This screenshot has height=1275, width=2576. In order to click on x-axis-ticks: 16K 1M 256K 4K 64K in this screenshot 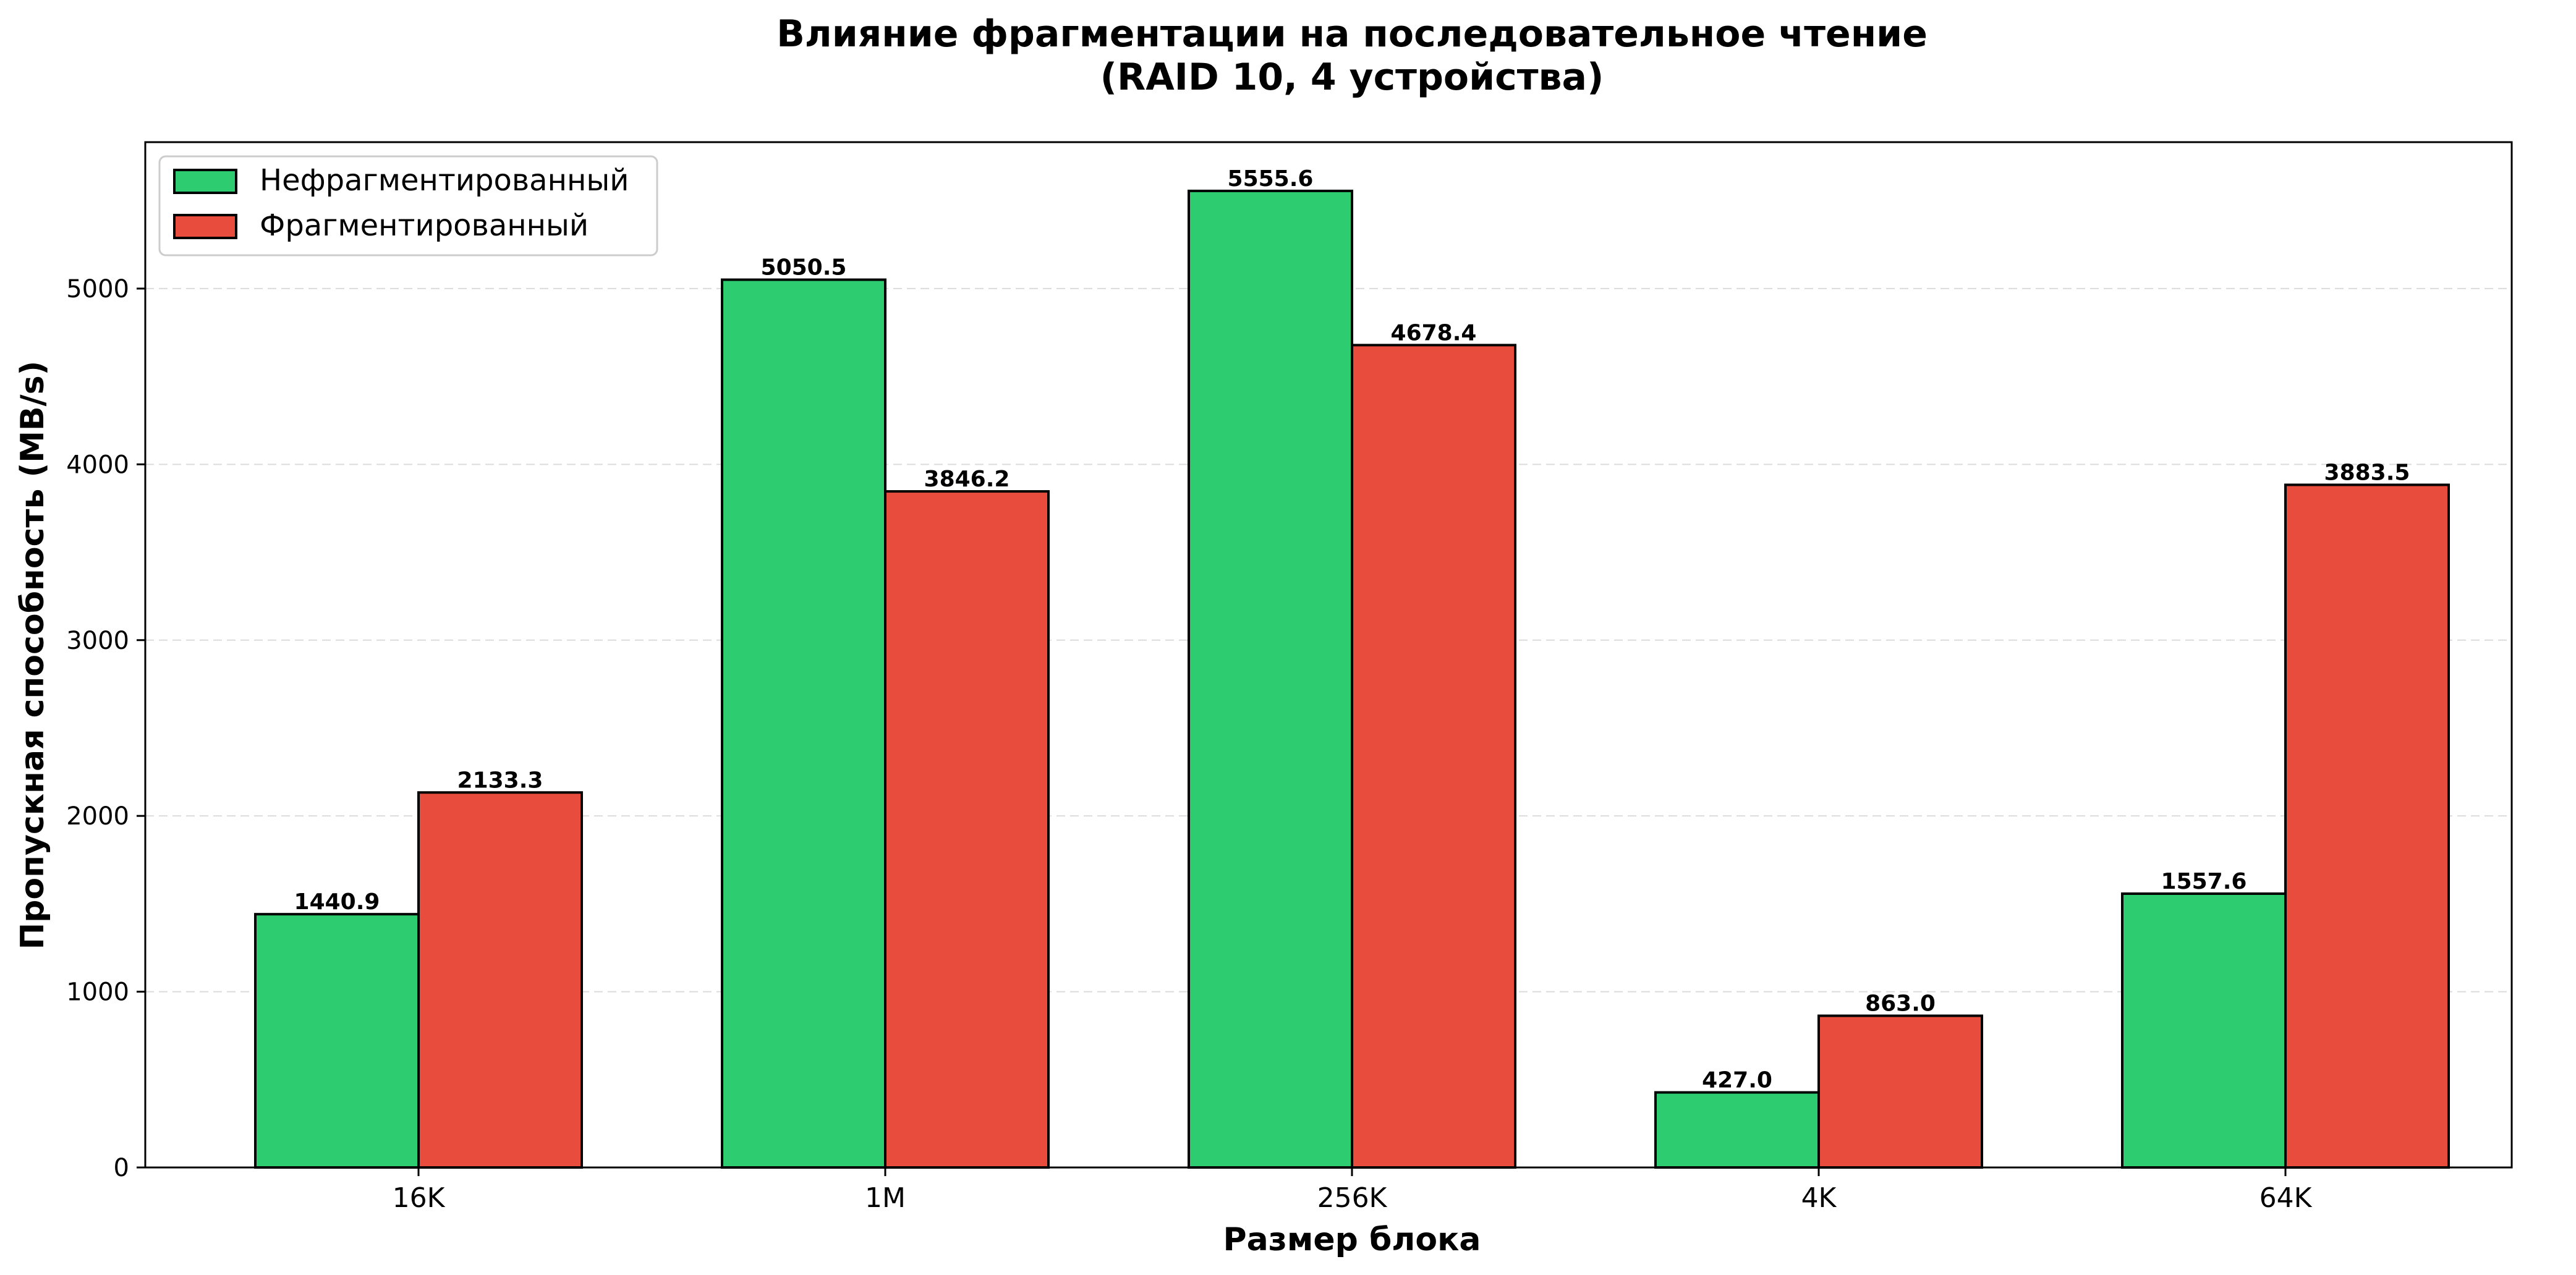, I will do `click(1353, 1190)`.